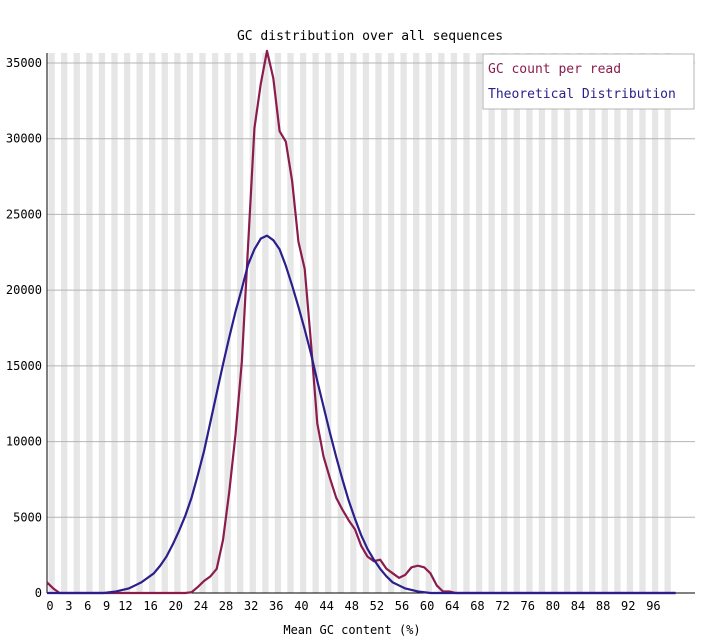 The image size is (702, 638). I want to click on x-tick-label: 40, so click(301, 606).